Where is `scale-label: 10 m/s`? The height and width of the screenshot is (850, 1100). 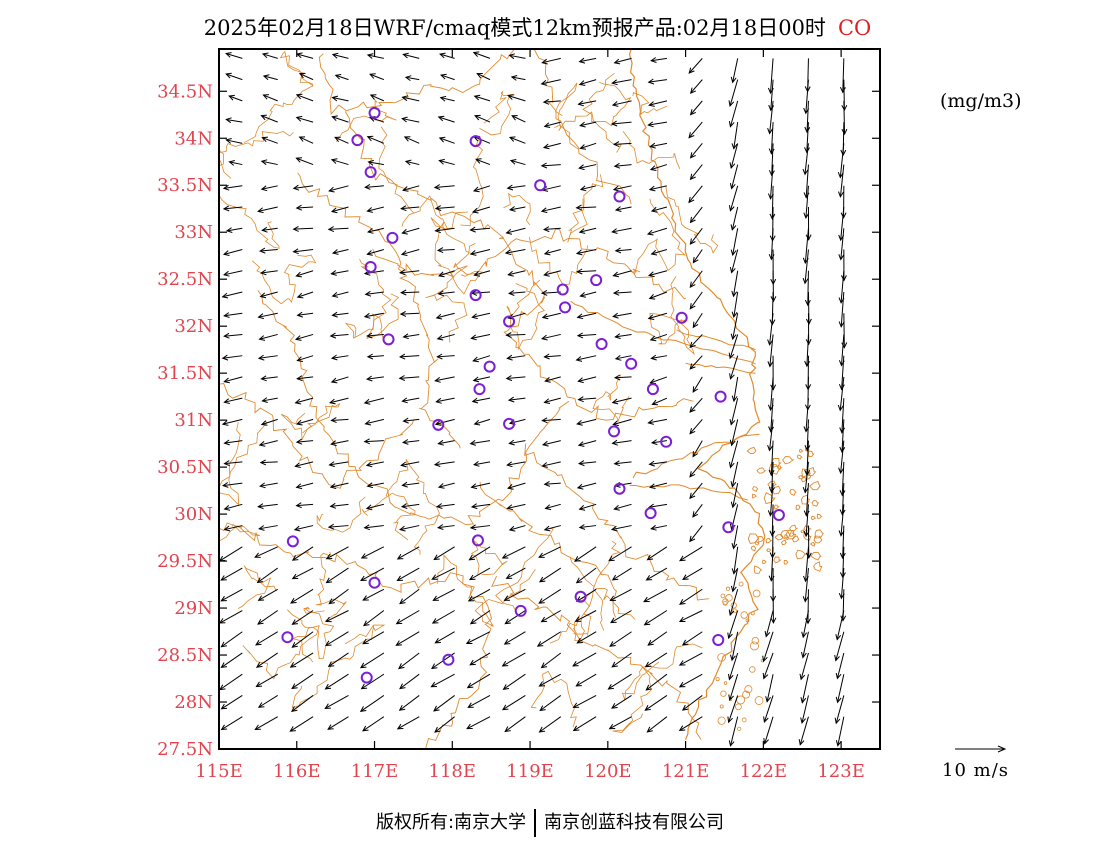
scale-label: 10 m/s is located at coordinates (975, 770).